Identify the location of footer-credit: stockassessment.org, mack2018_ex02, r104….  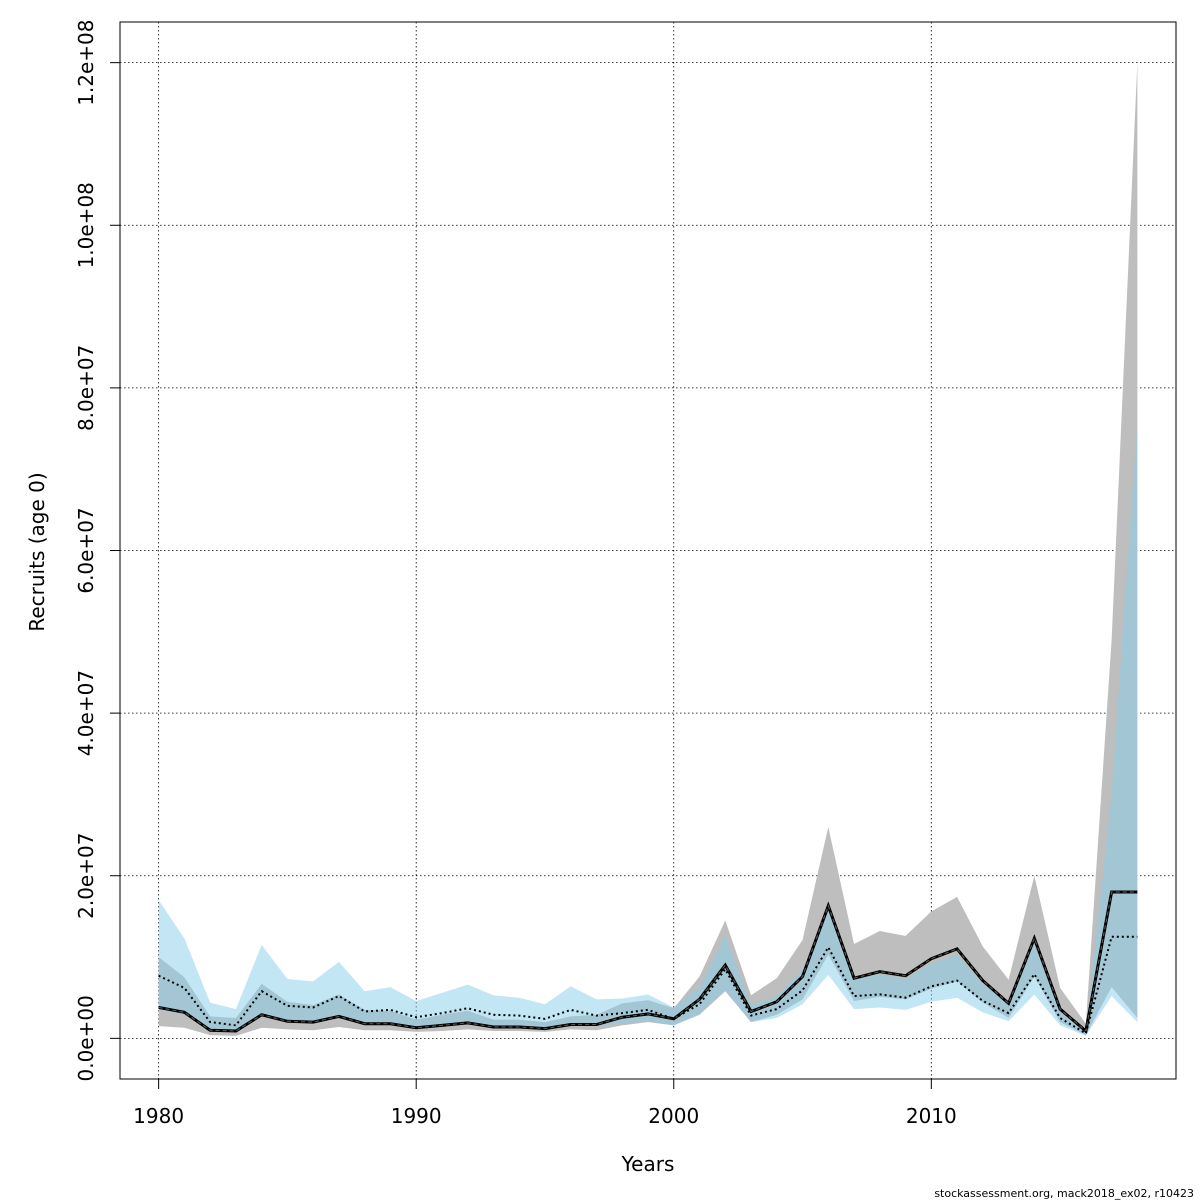
(1064, 1193).